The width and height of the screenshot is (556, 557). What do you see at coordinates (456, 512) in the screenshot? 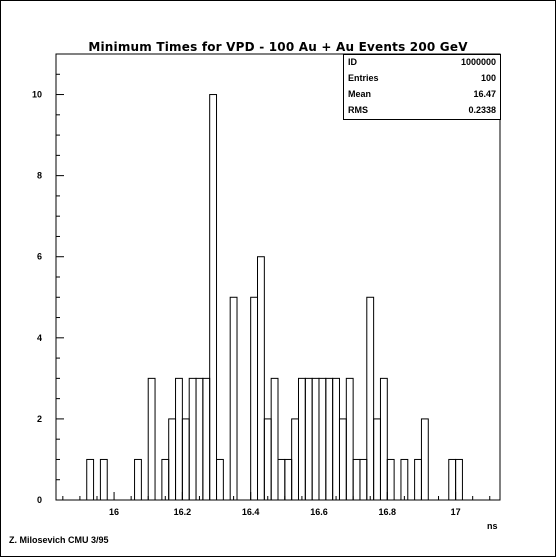
I see `x-tick-label: 17` at bounding box center [456, 512].